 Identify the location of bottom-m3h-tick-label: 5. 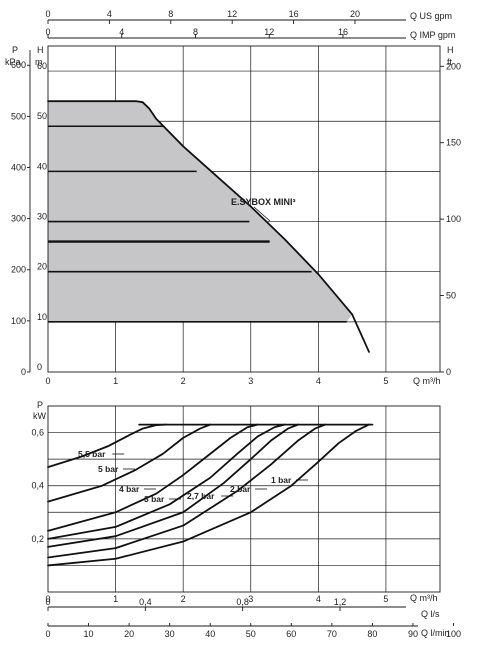
(385, 599).